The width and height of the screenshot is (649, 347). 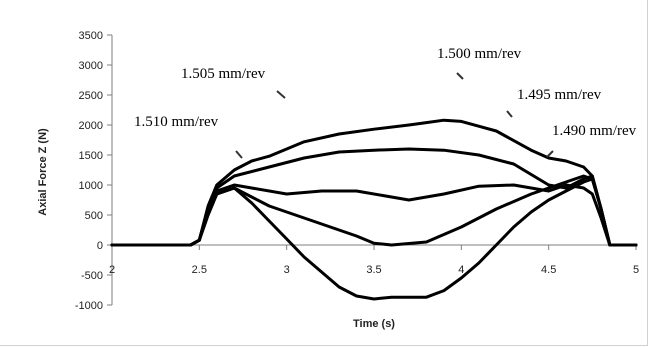 I want to click on x-tick-label: 4, so click(x=461, y=270).